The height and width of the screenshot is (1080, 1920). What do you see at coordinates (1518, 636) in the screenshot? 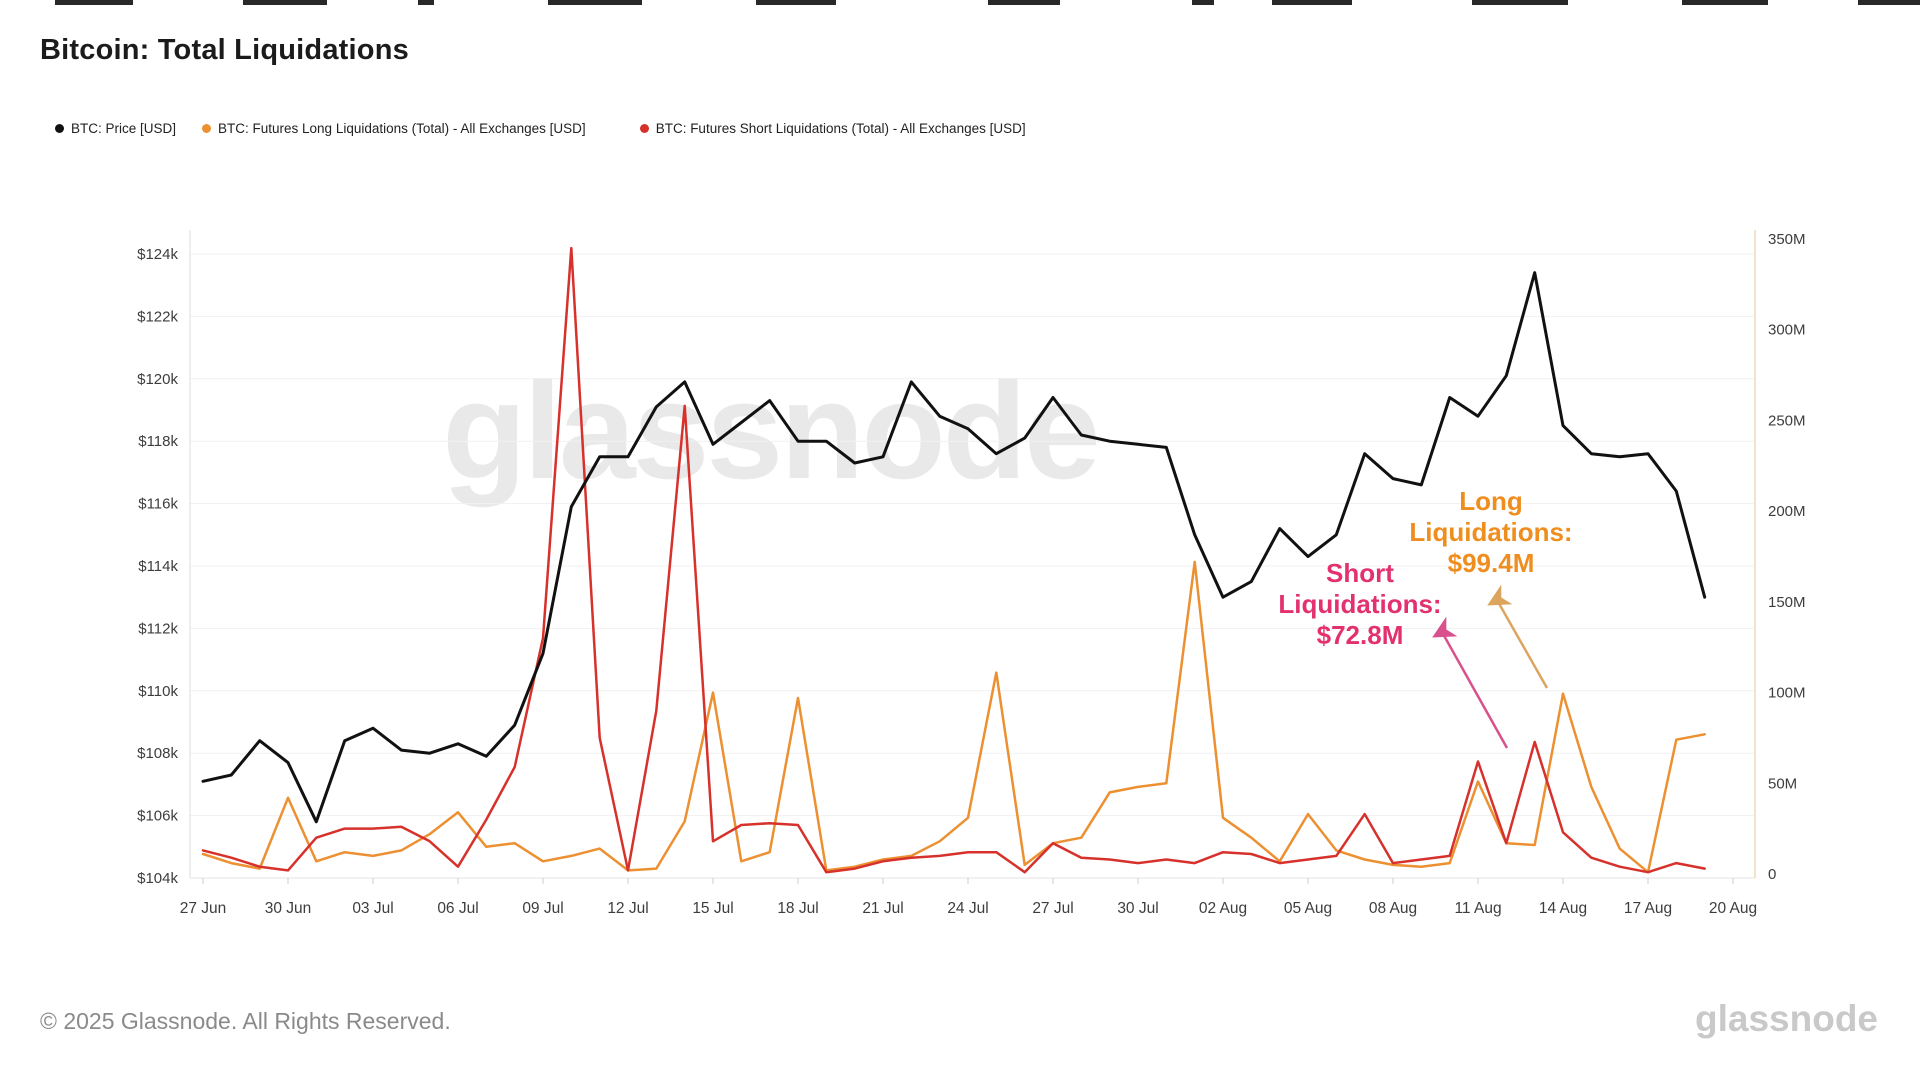
I see `long-annotation-arrow` at bounding box center [1518, 636].